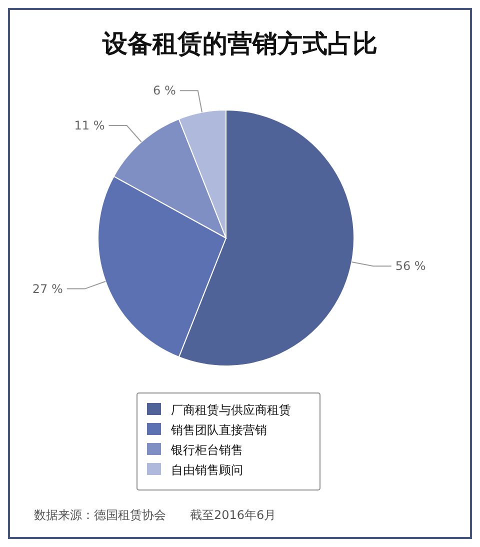 This screenshot has width=480, height=547. What do you see at coordinates (240, 43) in the screenshot?
I see `title: 设备租赁的营销方式占比` at bounding box center [240, 43].